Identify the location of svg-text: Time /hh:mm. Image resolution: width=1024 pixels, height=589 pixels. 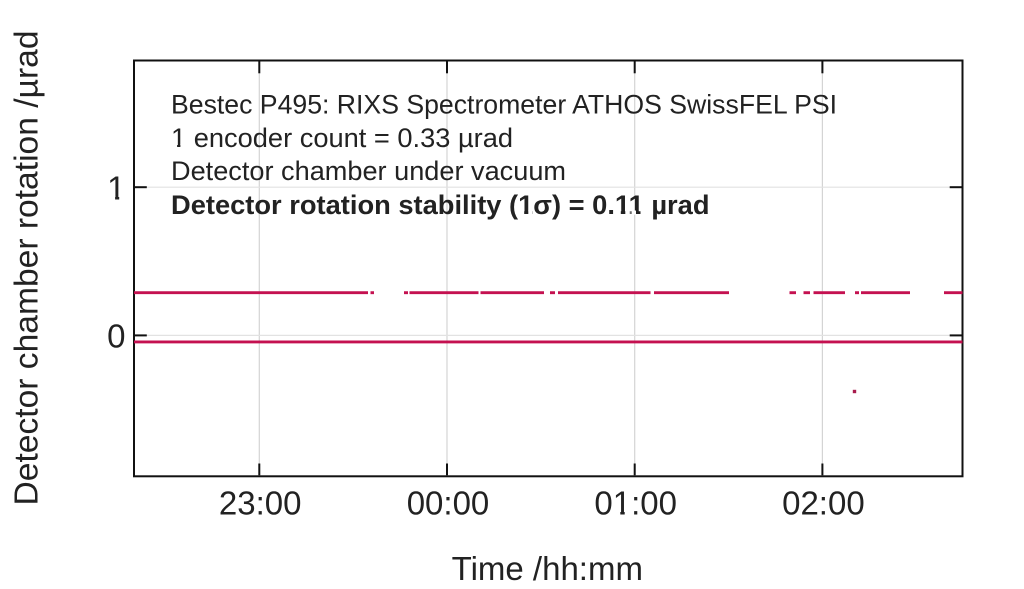
(547, 568).